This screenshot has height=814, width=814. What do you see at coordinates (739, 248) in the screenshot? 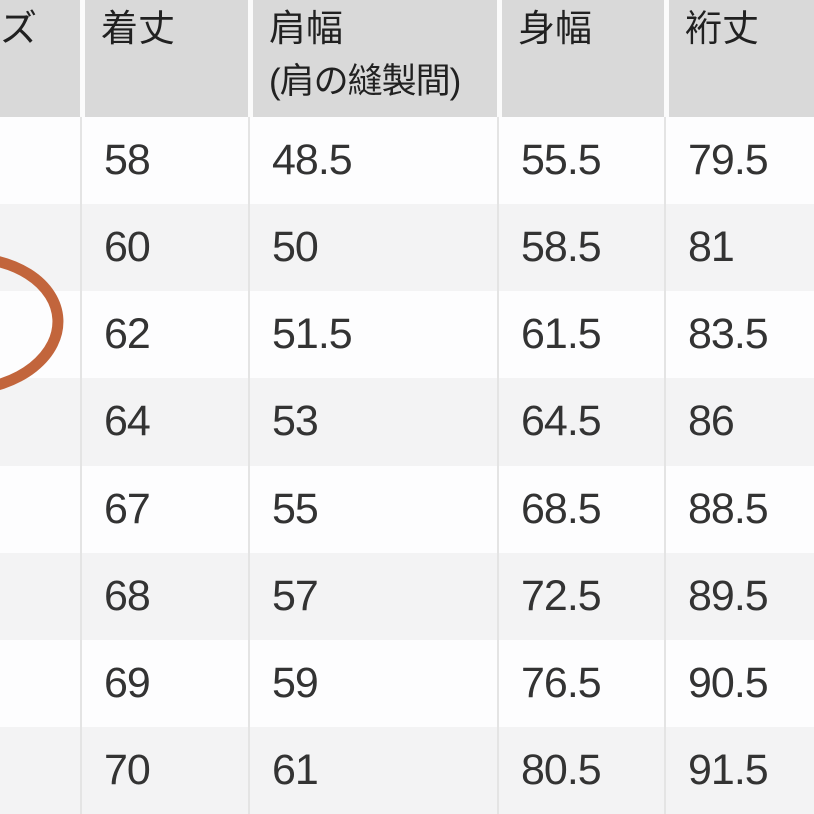
I see `table-cell: 81` at bounding box center [739, 248].